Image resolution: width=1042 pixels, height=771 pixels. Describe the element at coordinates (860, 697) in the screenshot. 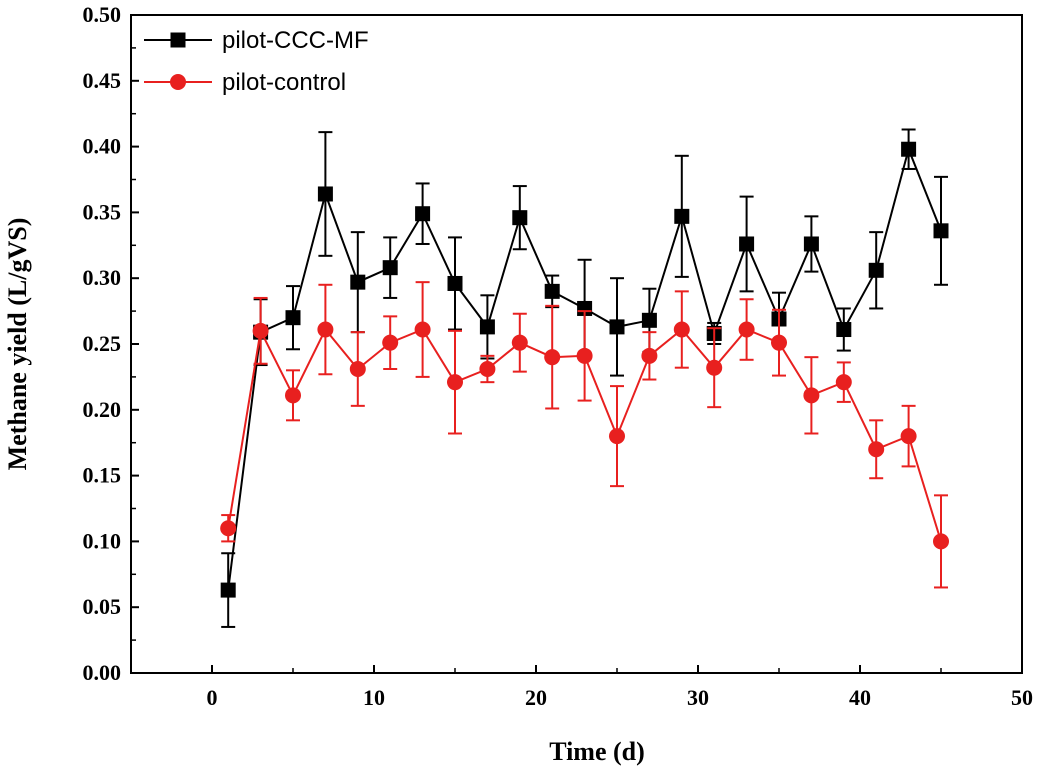

I see `x-tick-label: 40` at that location.